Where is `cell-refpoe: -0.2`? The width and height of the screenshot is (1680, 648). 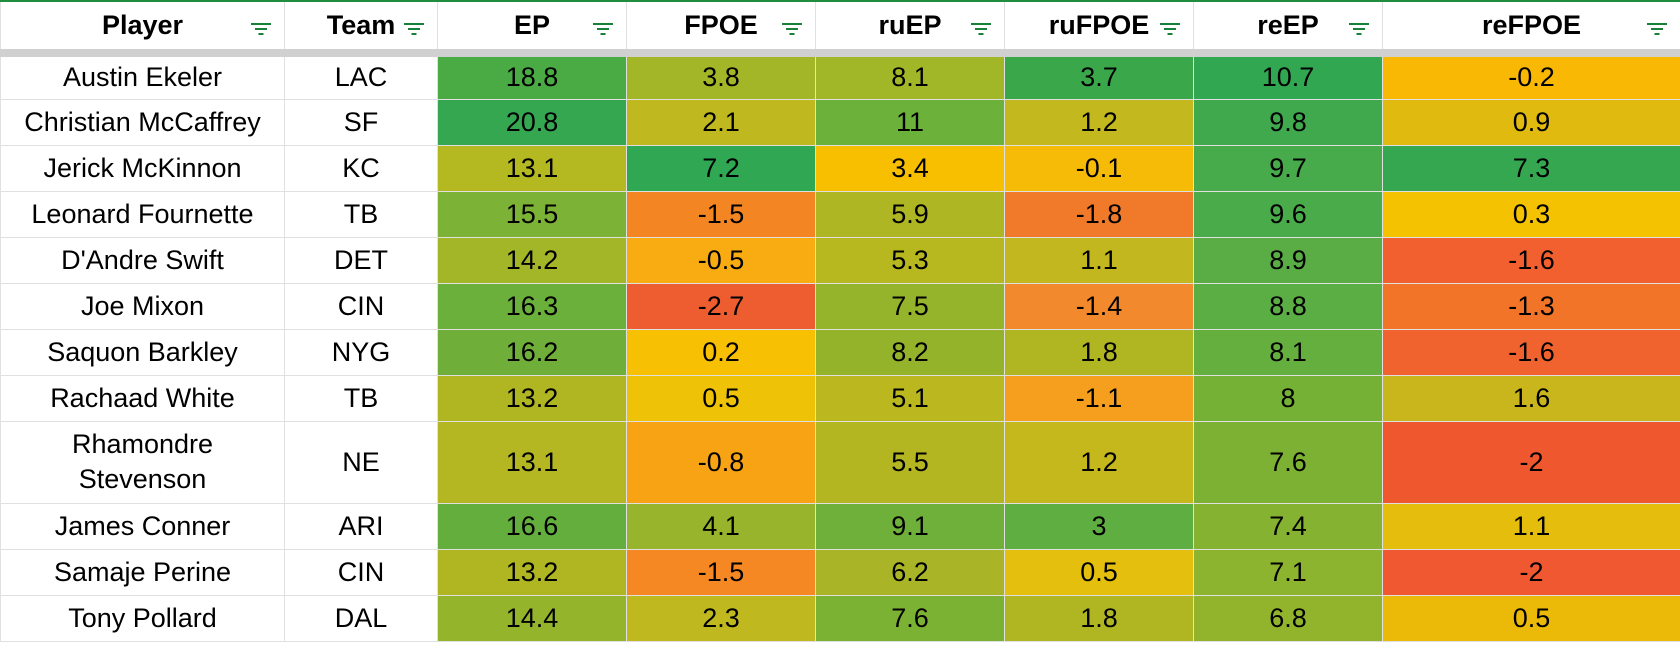
cell-refpoe: -0.2 is located at coordinates (1531, 76).